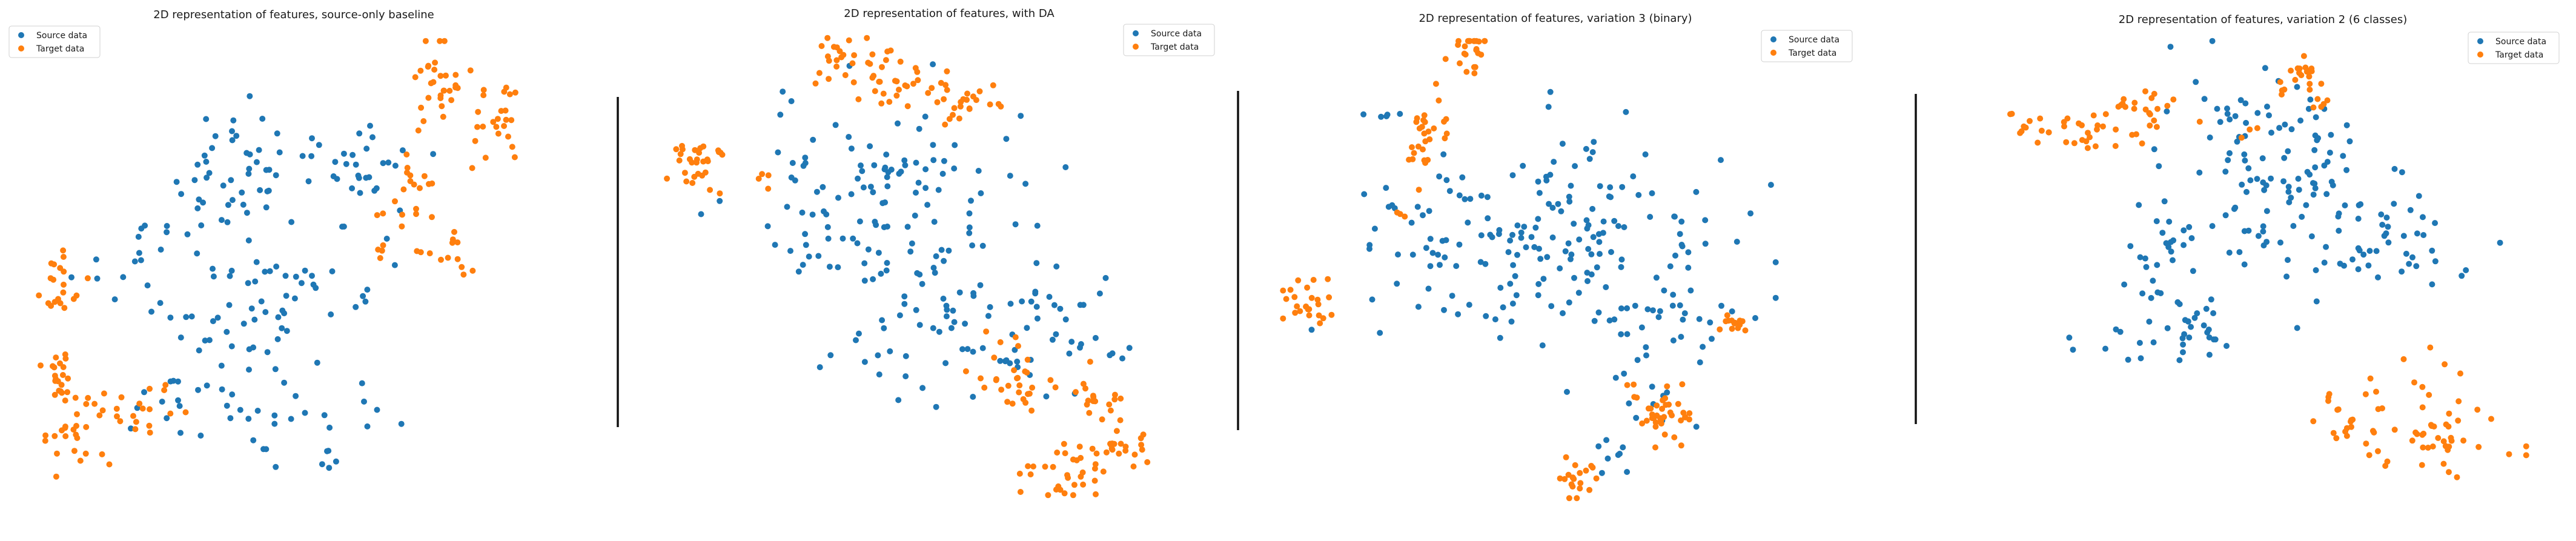 The width and height of the screenshot is (2576, 541). I want to click on chart-3-legend-target-marker, so click(1773, 53).